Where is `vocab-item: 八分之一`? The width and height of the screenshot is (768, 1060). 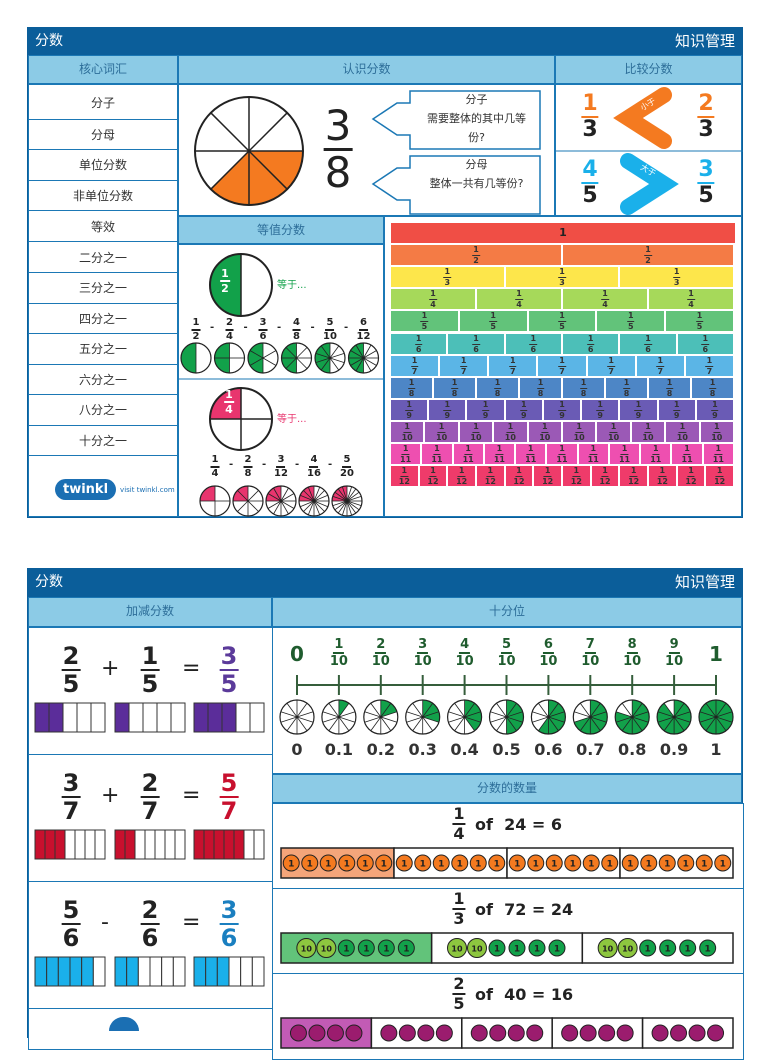
vocab-item: 八分之一 is located at coordinates (103, 410).